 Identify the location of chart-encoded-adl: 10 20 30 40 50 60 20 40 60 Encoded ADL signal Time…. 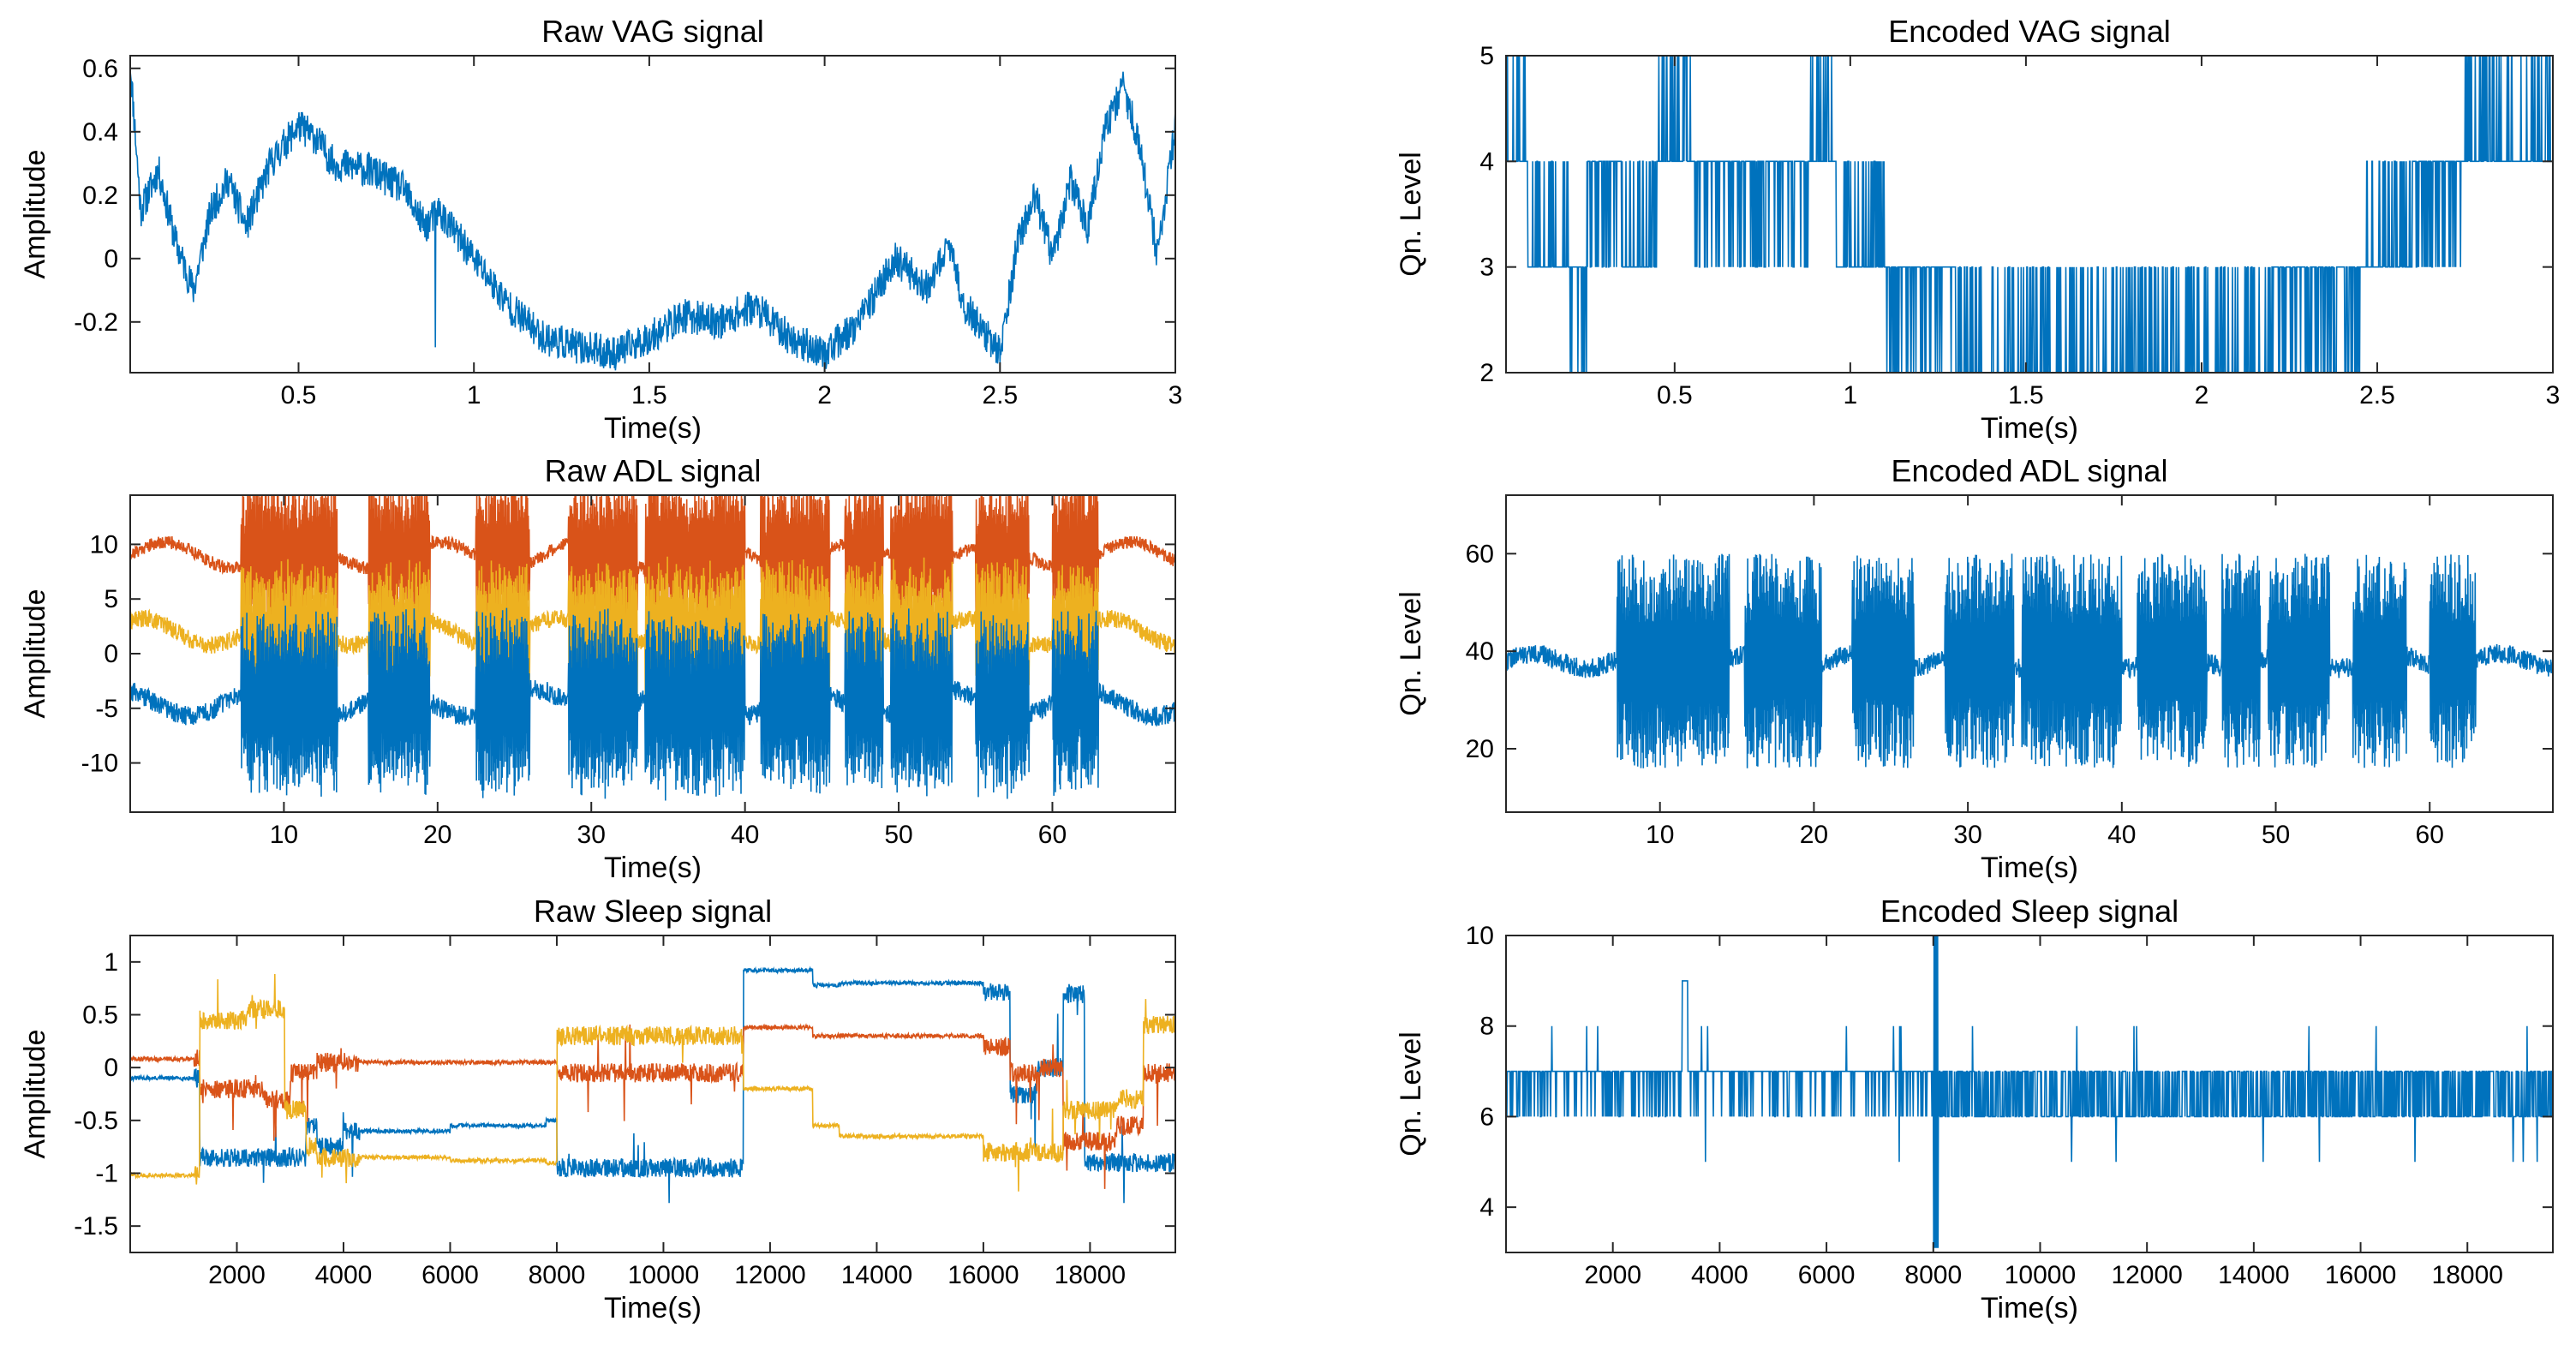
(1975, 668).